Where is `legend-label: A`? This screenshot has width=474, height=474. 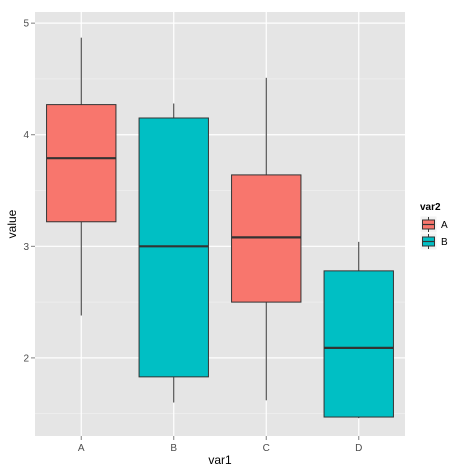 legend-label: A is located at coordinates (444, 225).